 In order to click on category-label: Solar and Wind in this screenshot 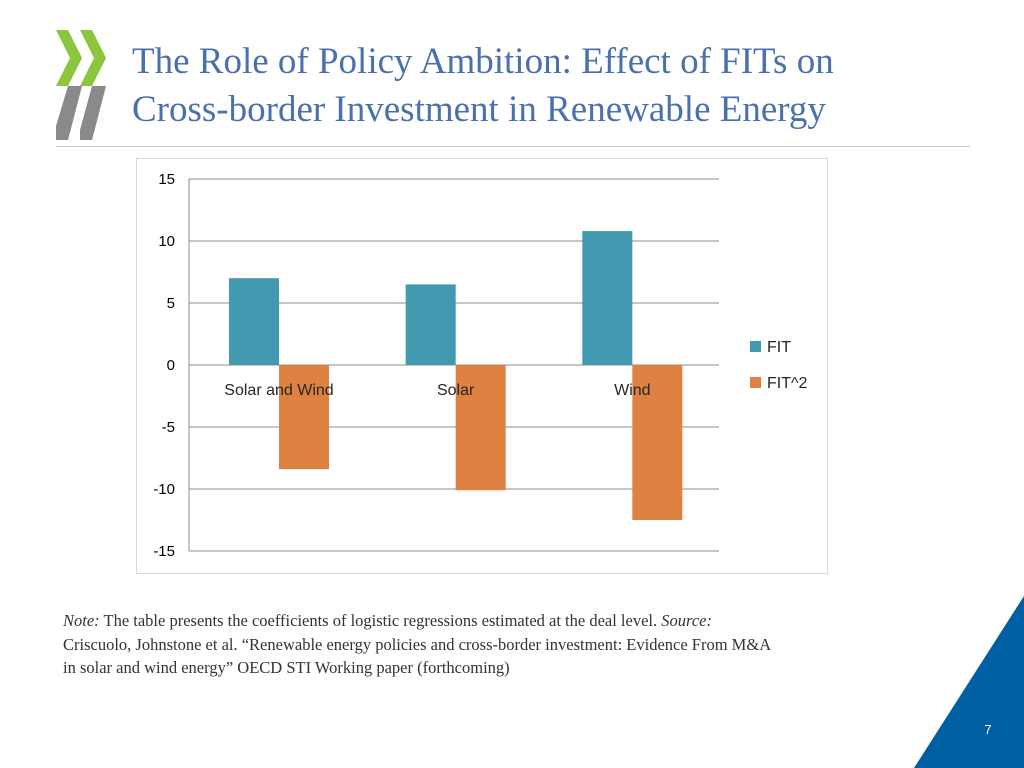, I will do `click(278, 390)`.